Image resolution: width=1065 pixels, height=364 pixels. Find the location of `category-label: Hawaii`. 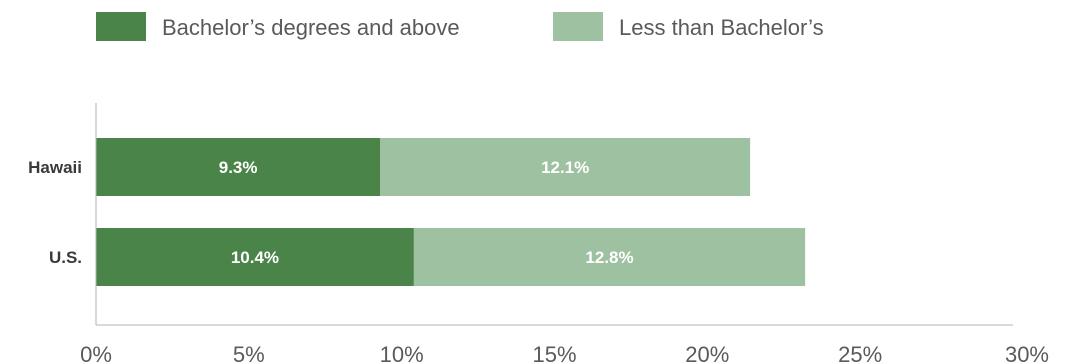

category-label: Hawaii is located at coordinates (55, 167).